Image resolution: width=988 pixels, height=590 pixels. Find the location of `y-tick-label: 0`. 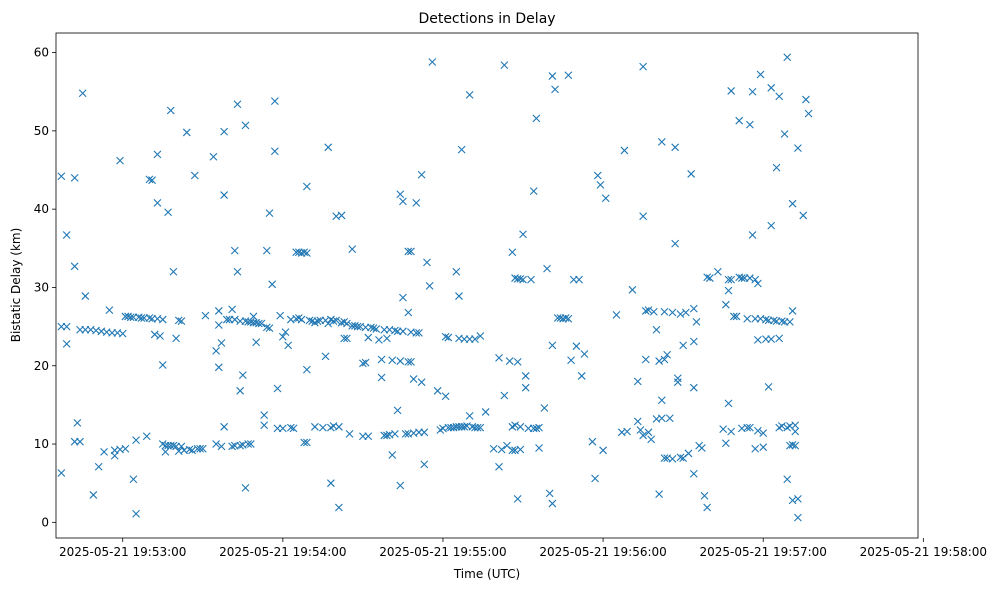

y-tick-label: 0 is located at coordinates (45, 522).